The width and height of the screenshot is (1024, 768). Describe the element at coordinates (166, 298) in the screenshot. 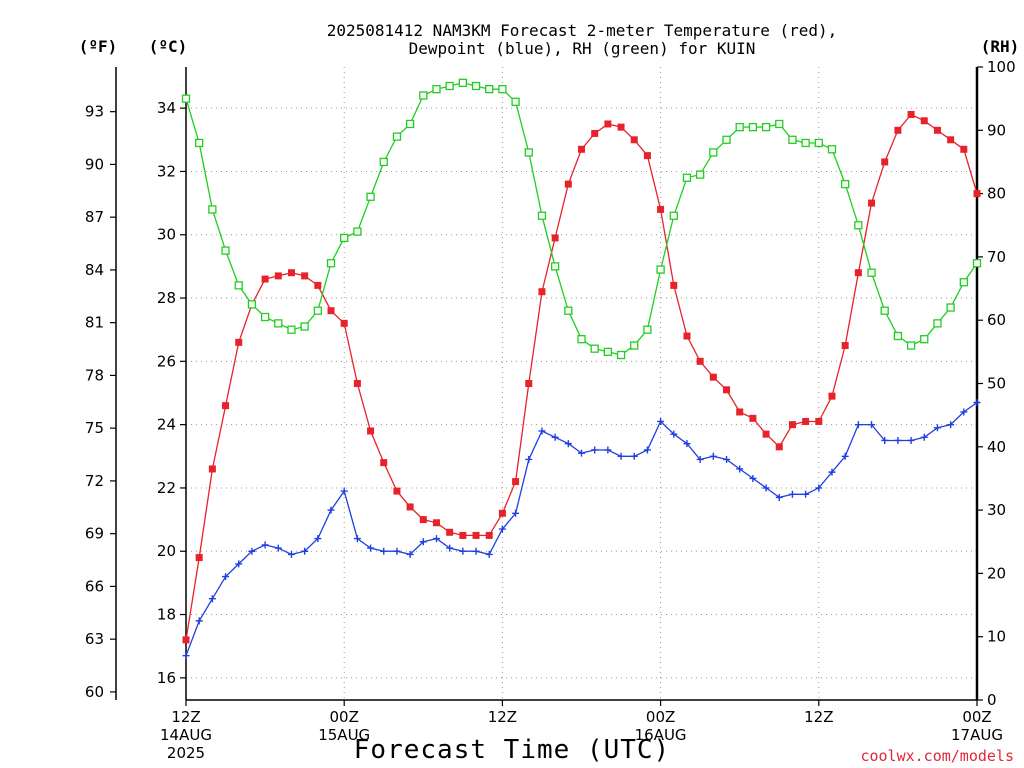

I see `celsius-tick-label: 28` at that location.